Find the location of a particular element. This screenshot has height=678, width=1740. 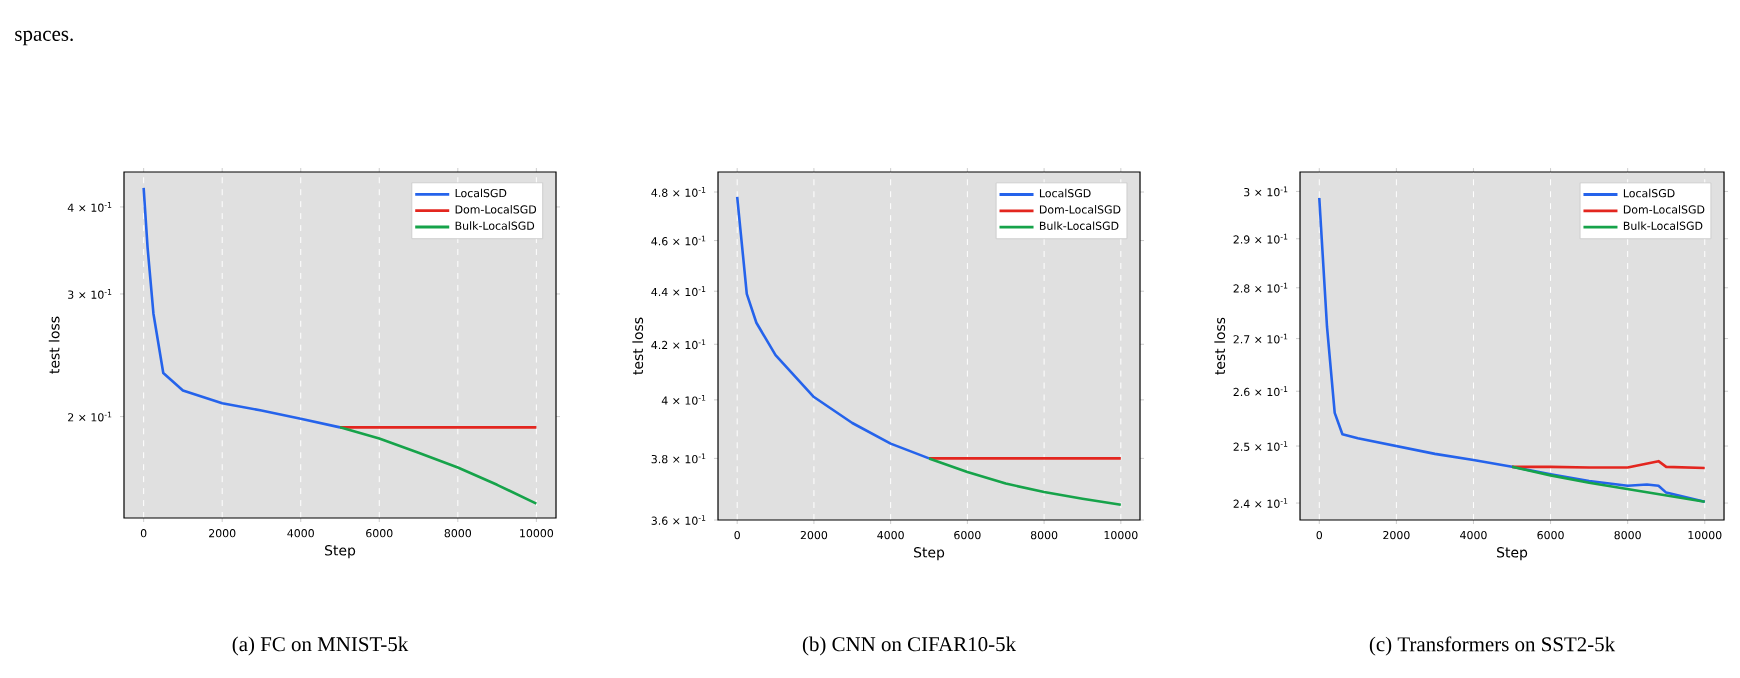

text: spaces. is located at coordinates (44, 38).